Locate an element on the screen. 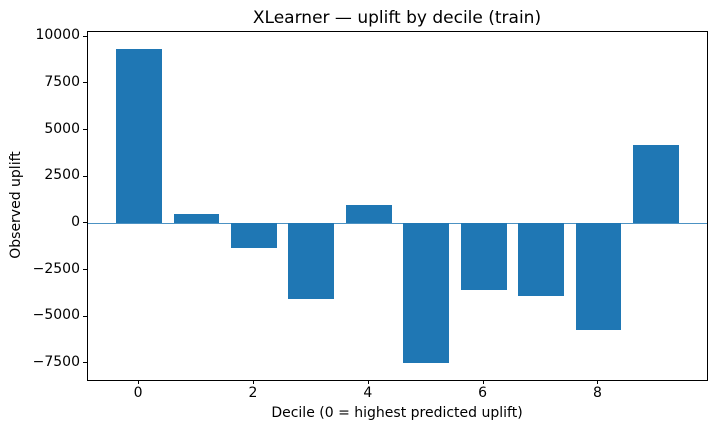  x-tick-label: 8 is located at coordinates (597, 393).